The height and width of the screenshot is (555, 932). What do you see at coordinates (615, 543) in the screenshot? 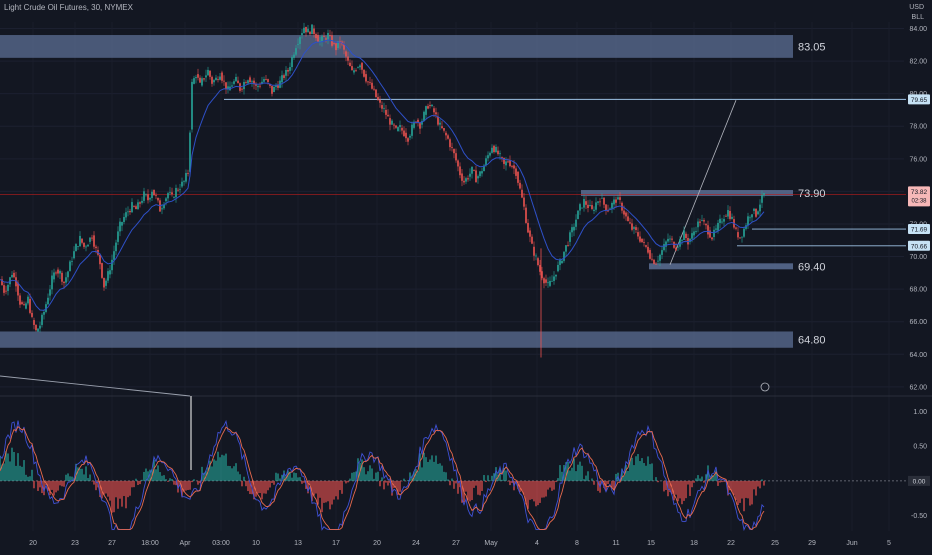
I see `time-tick-label: 11` at bounding box center [615, 543].